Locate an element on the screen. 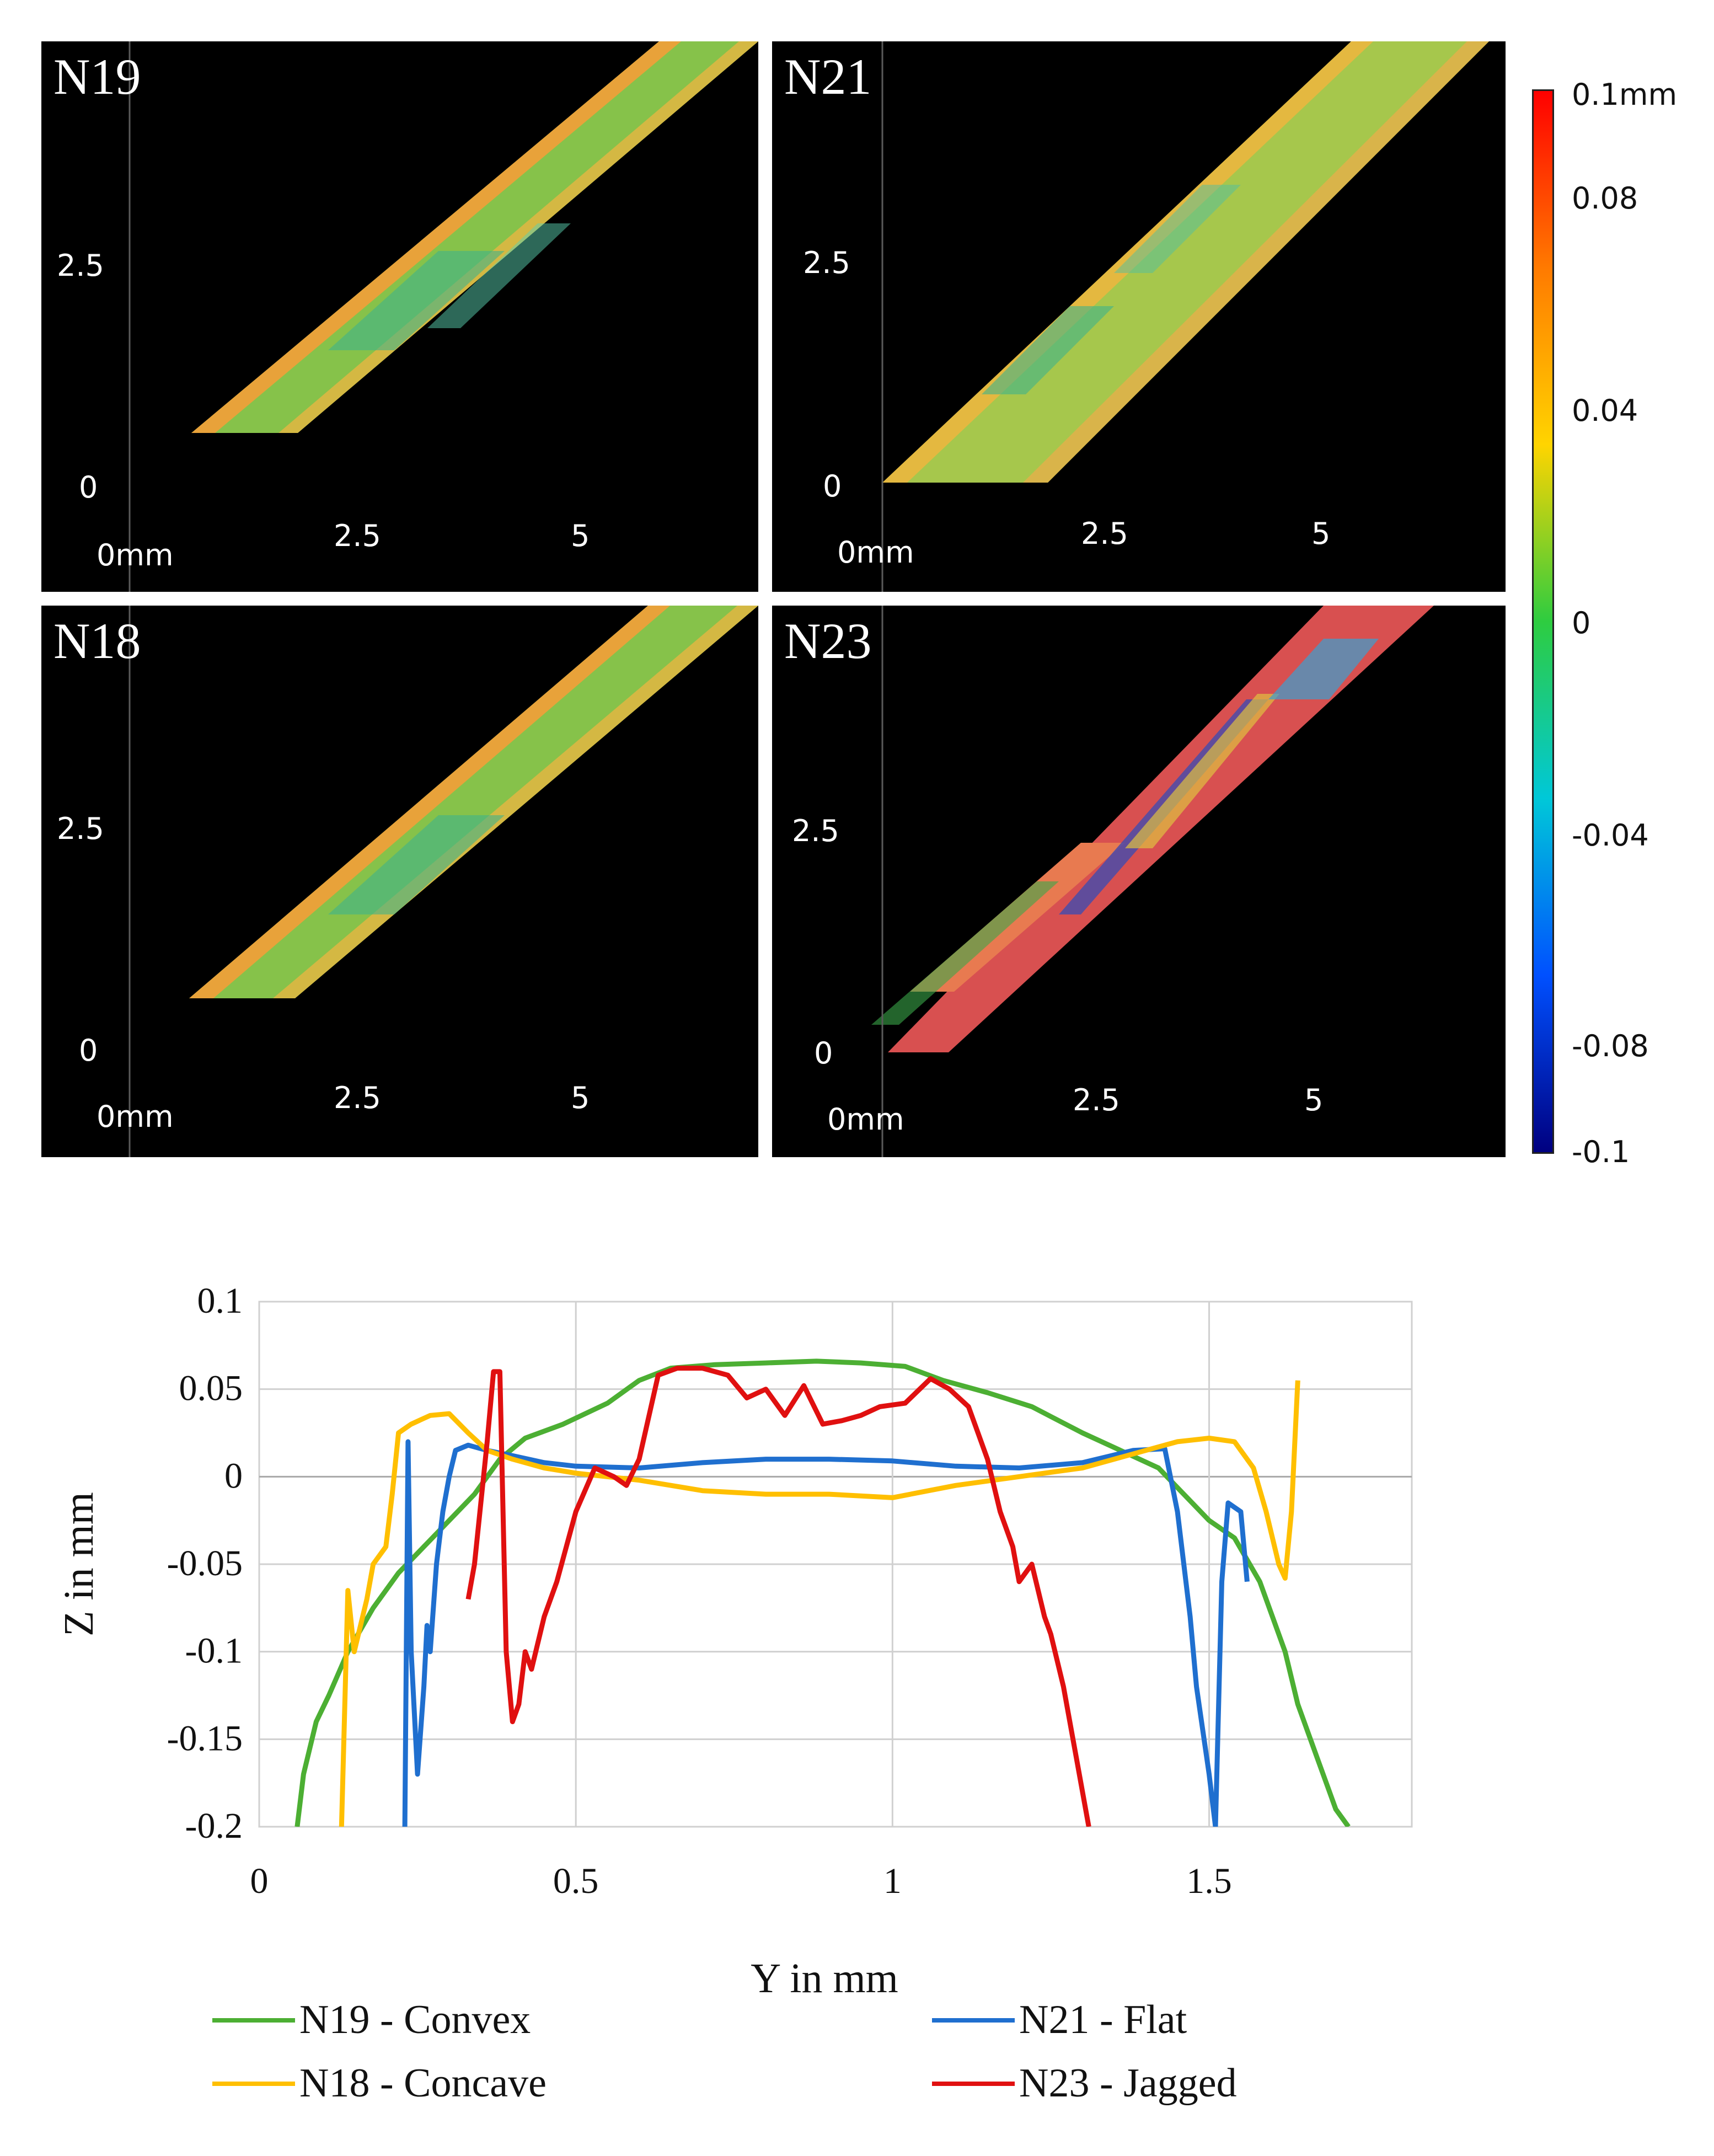 The height and width of the screenshot is (2156, 1714). legend-item-n23: N23 - Jagged is located at coordinates (1085, 2083).